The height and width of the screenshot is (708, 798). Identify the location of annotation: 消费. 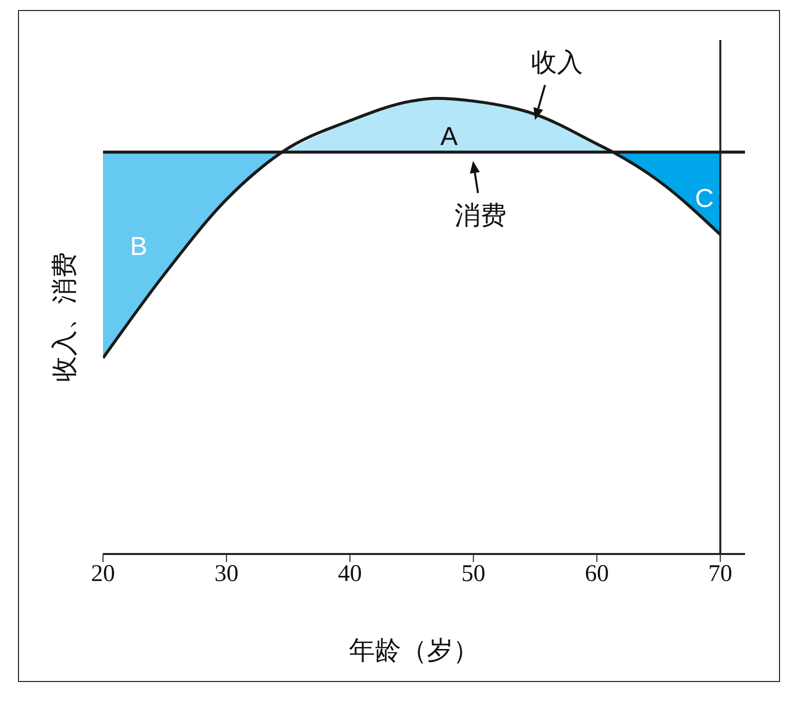
(480, 216).